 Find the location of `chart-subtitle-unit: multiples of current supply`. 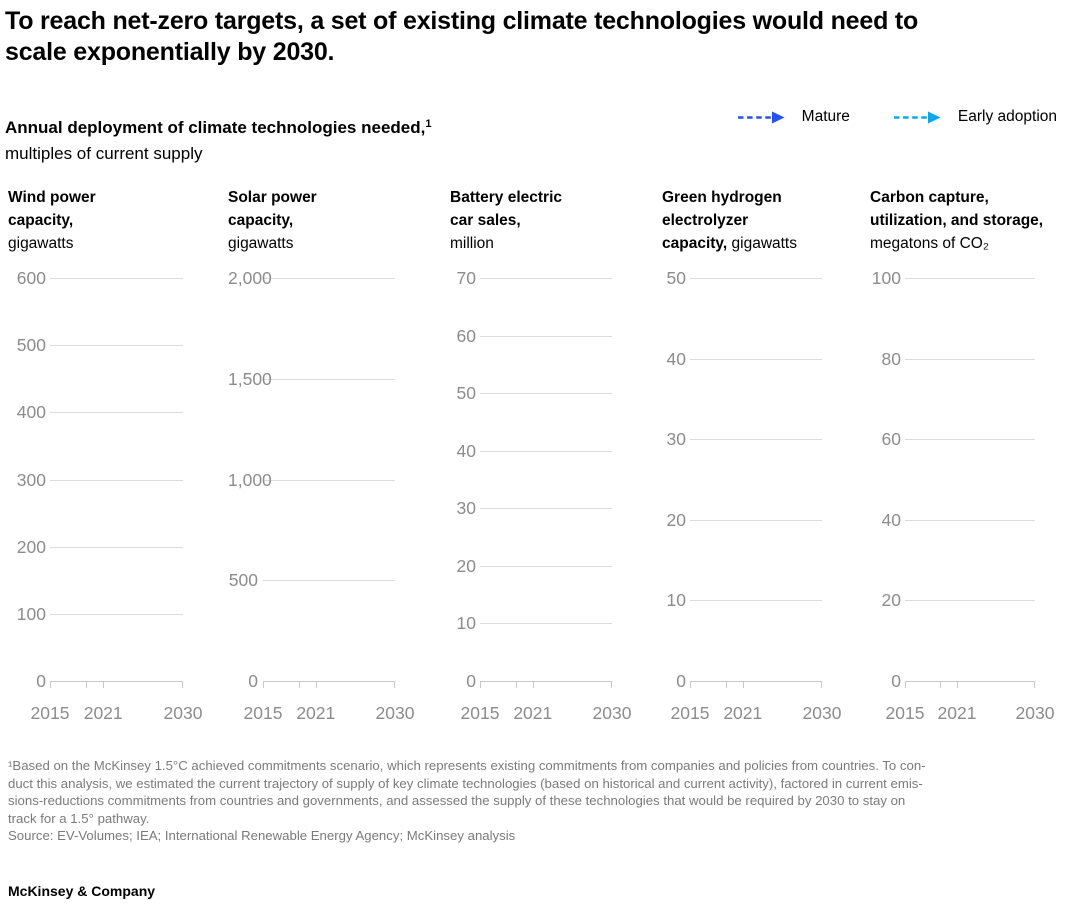

chart-subtitle-unit: multiples of current supply is located at coordinates (104, 153).